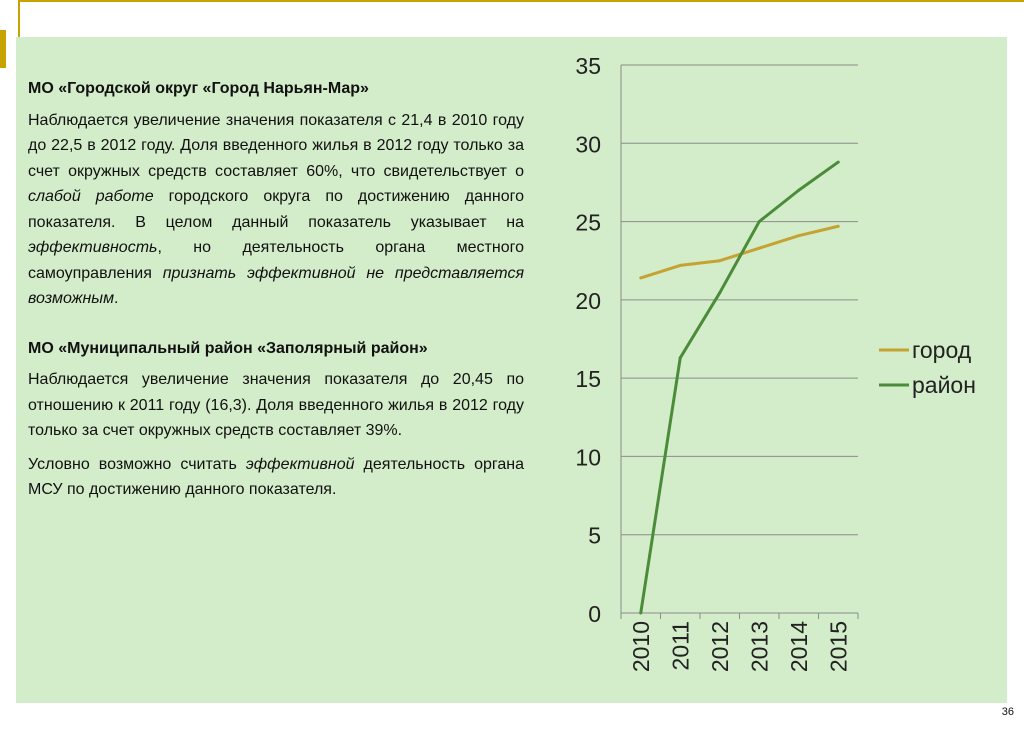 The height and width of the screenshot is (730, 1024). What do you see at coordinates (1007, 712) in the screenshot?
I see `page-number: 36` at bounding box center [1007, 712].